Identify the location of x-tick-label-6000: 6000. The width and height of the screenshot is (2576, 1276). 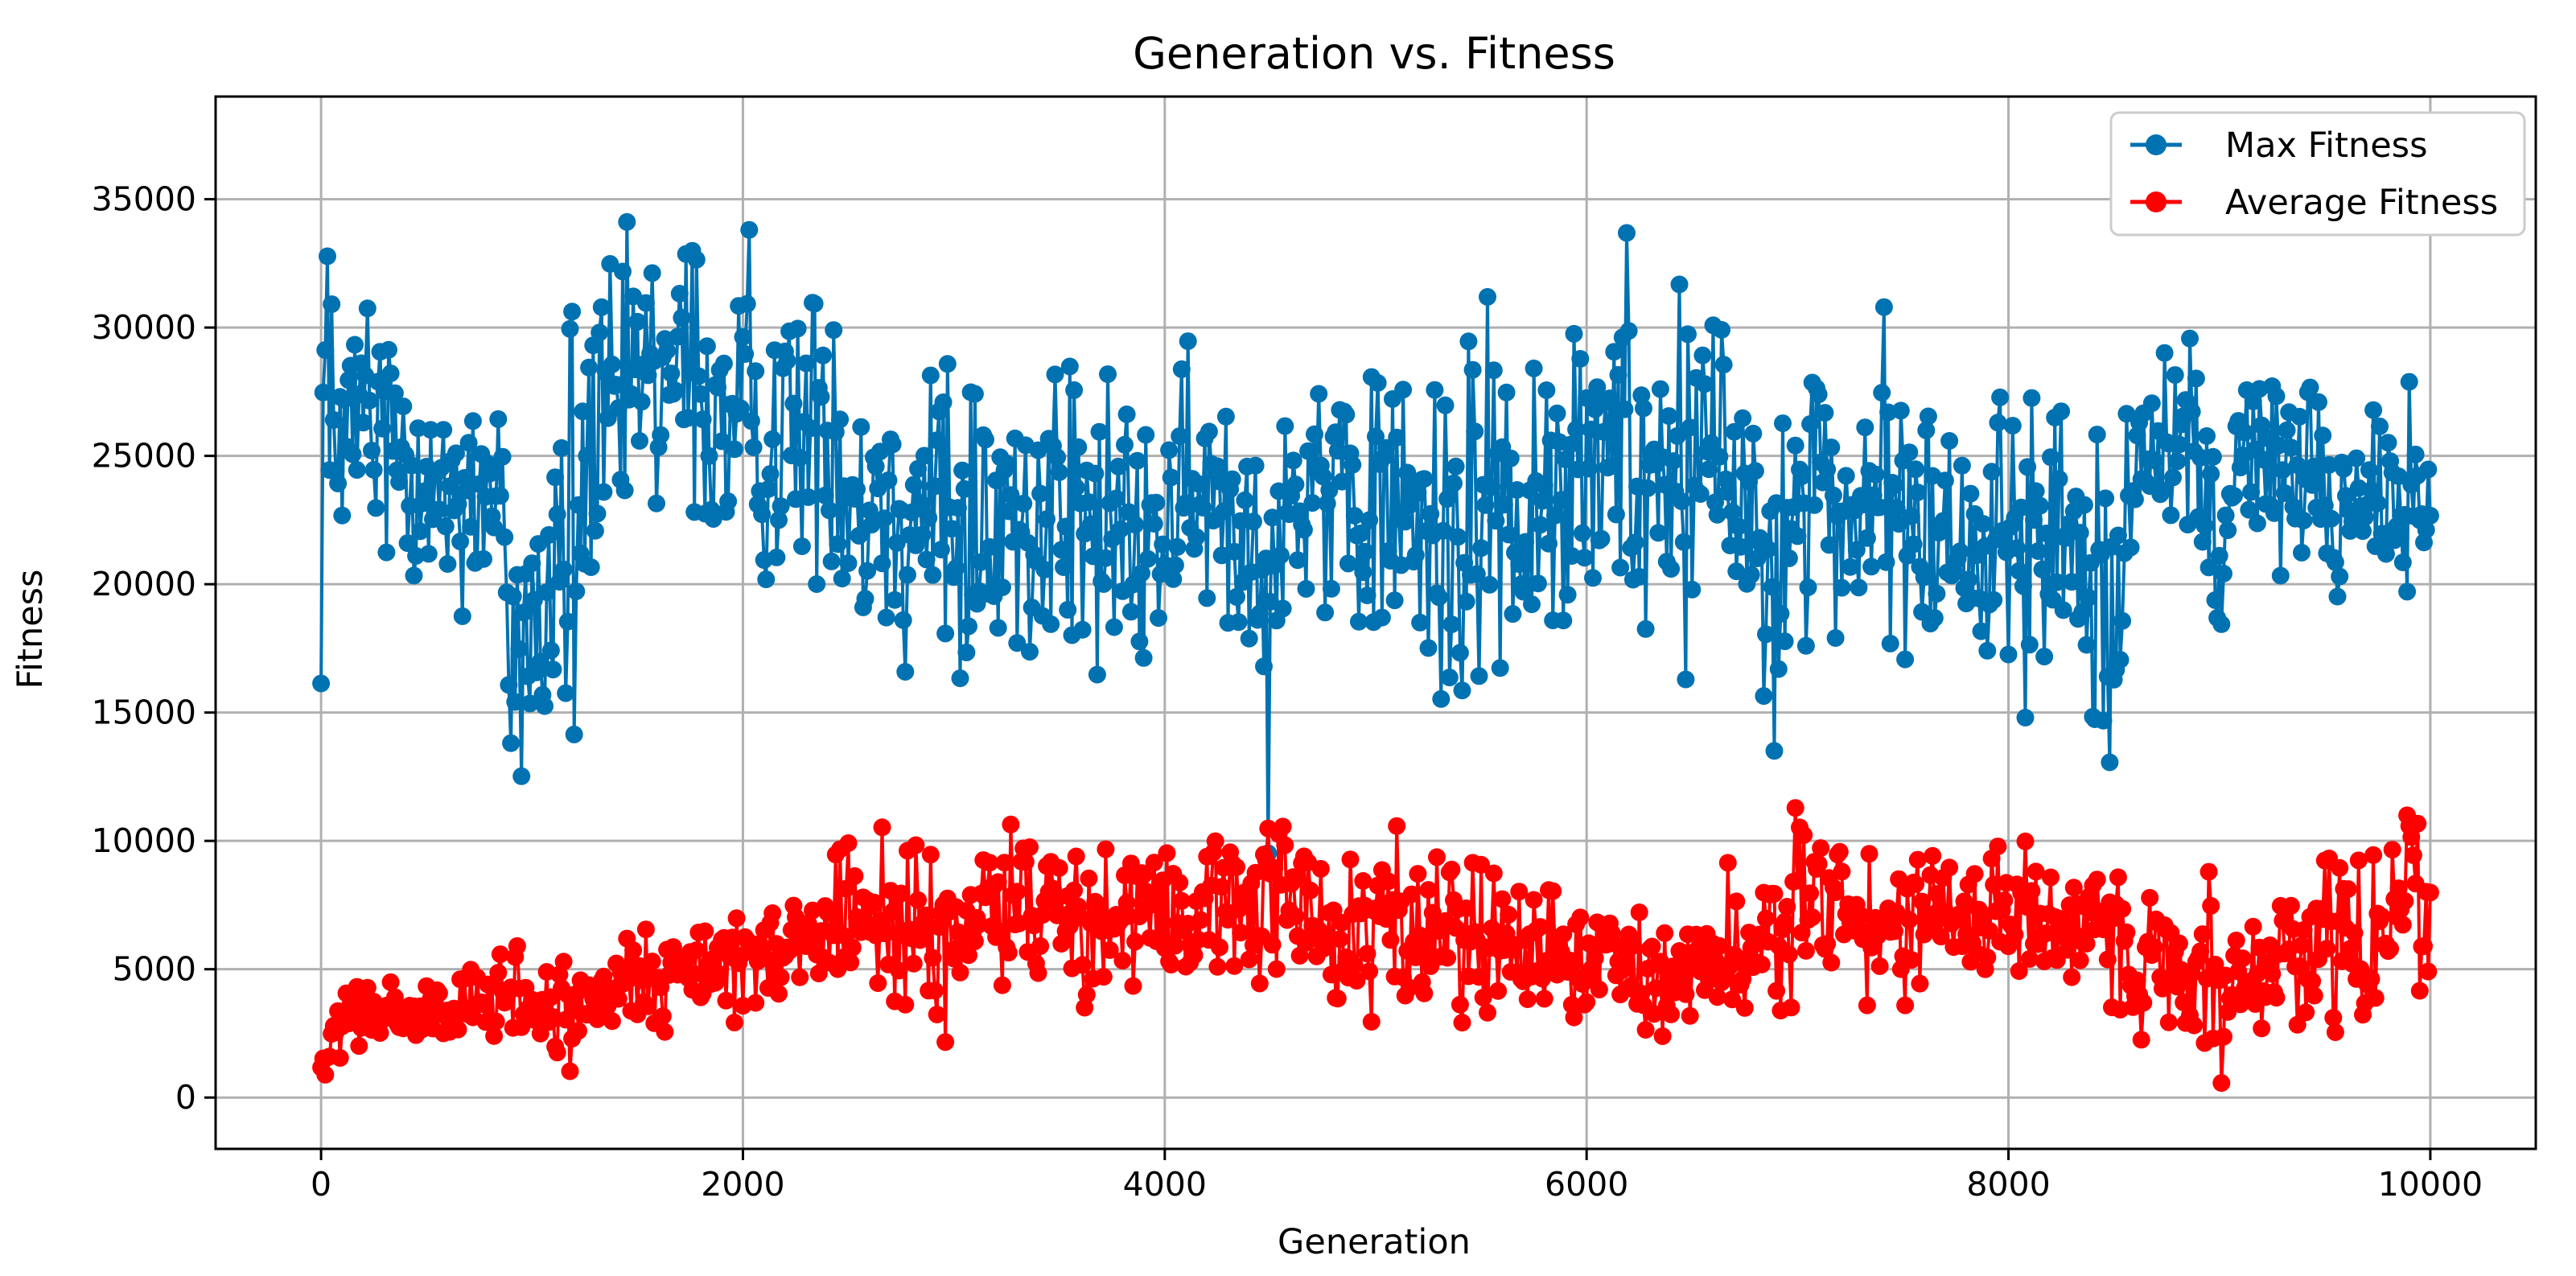
(1586, 1184).